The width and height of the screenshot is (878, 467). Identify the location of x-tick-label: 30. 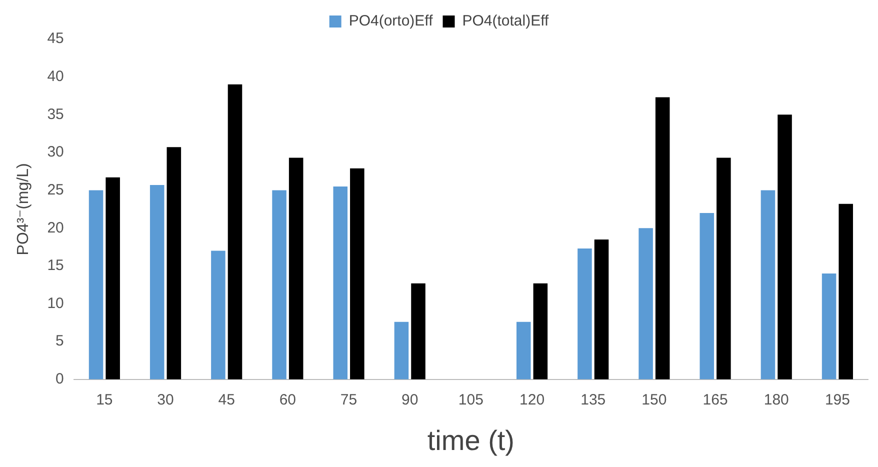
(165, 400).